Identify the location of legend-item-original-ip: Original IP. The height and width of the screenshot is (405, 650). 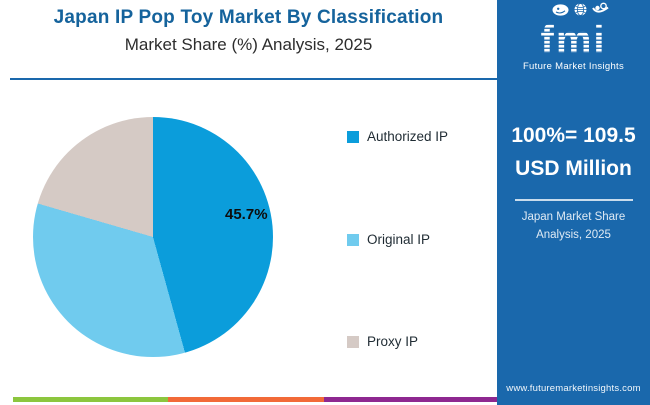
(388, 239).